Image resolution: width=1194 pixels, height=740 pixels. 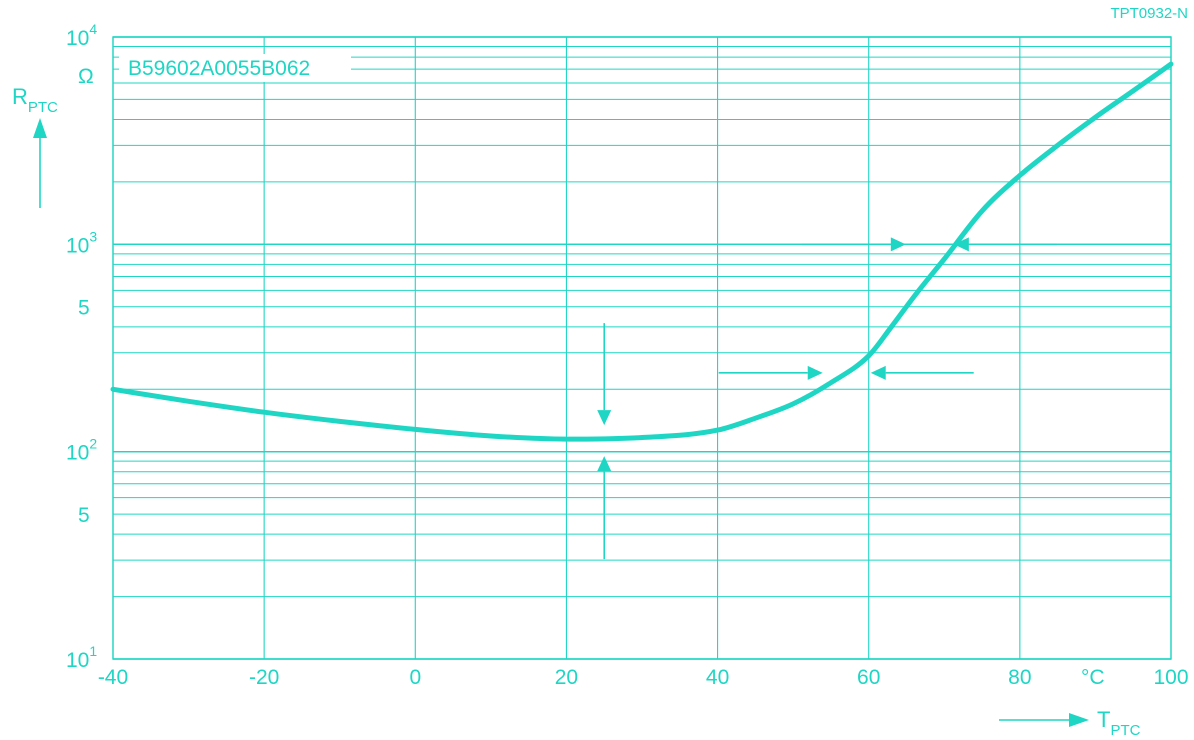 What do you see at coordinates (40, 163) in the screenshot?
I see `y-axis-arrow` at bounding box center [40, 163].